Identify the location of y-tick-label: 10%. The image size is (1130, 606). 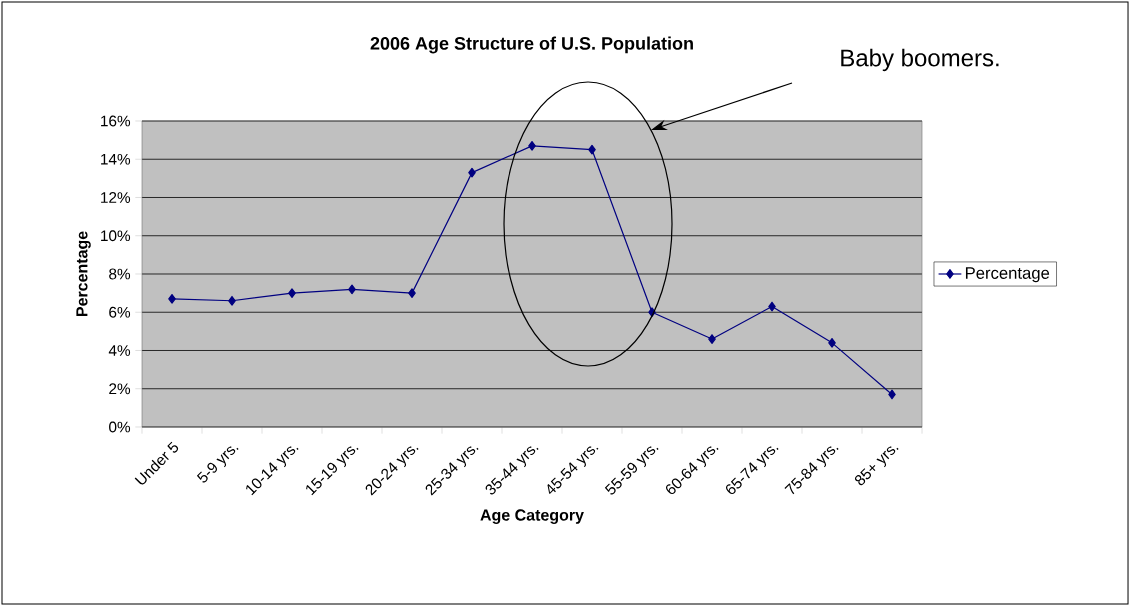
(116, 236).